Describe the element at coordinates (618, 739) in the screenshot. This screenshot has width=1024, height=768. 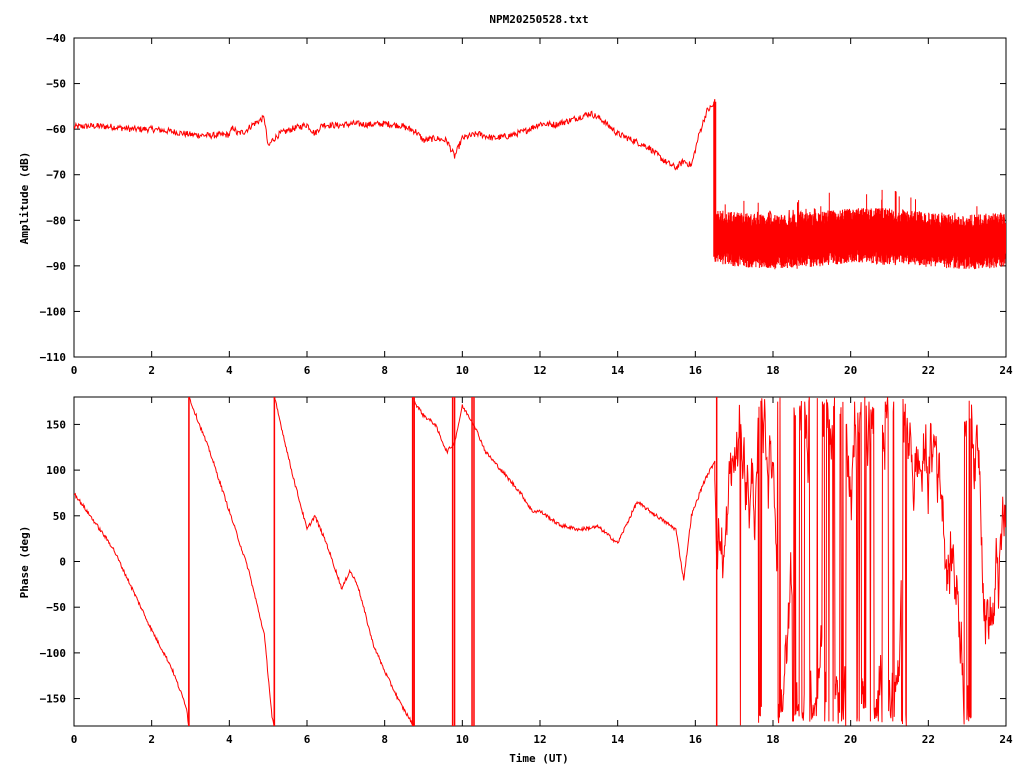
I see `phase-xtick-label: 14` at that location.